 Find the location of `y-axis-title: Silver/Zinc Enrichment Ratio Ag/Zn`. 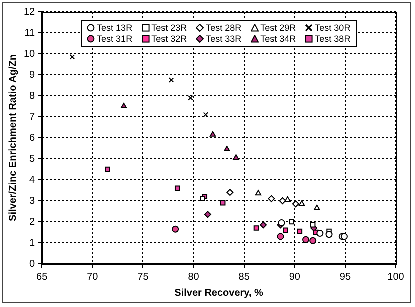

y-axis-title: Silver/Zinc Enrichment Ratio Ag/Zn is located at coordinates (13, 138).